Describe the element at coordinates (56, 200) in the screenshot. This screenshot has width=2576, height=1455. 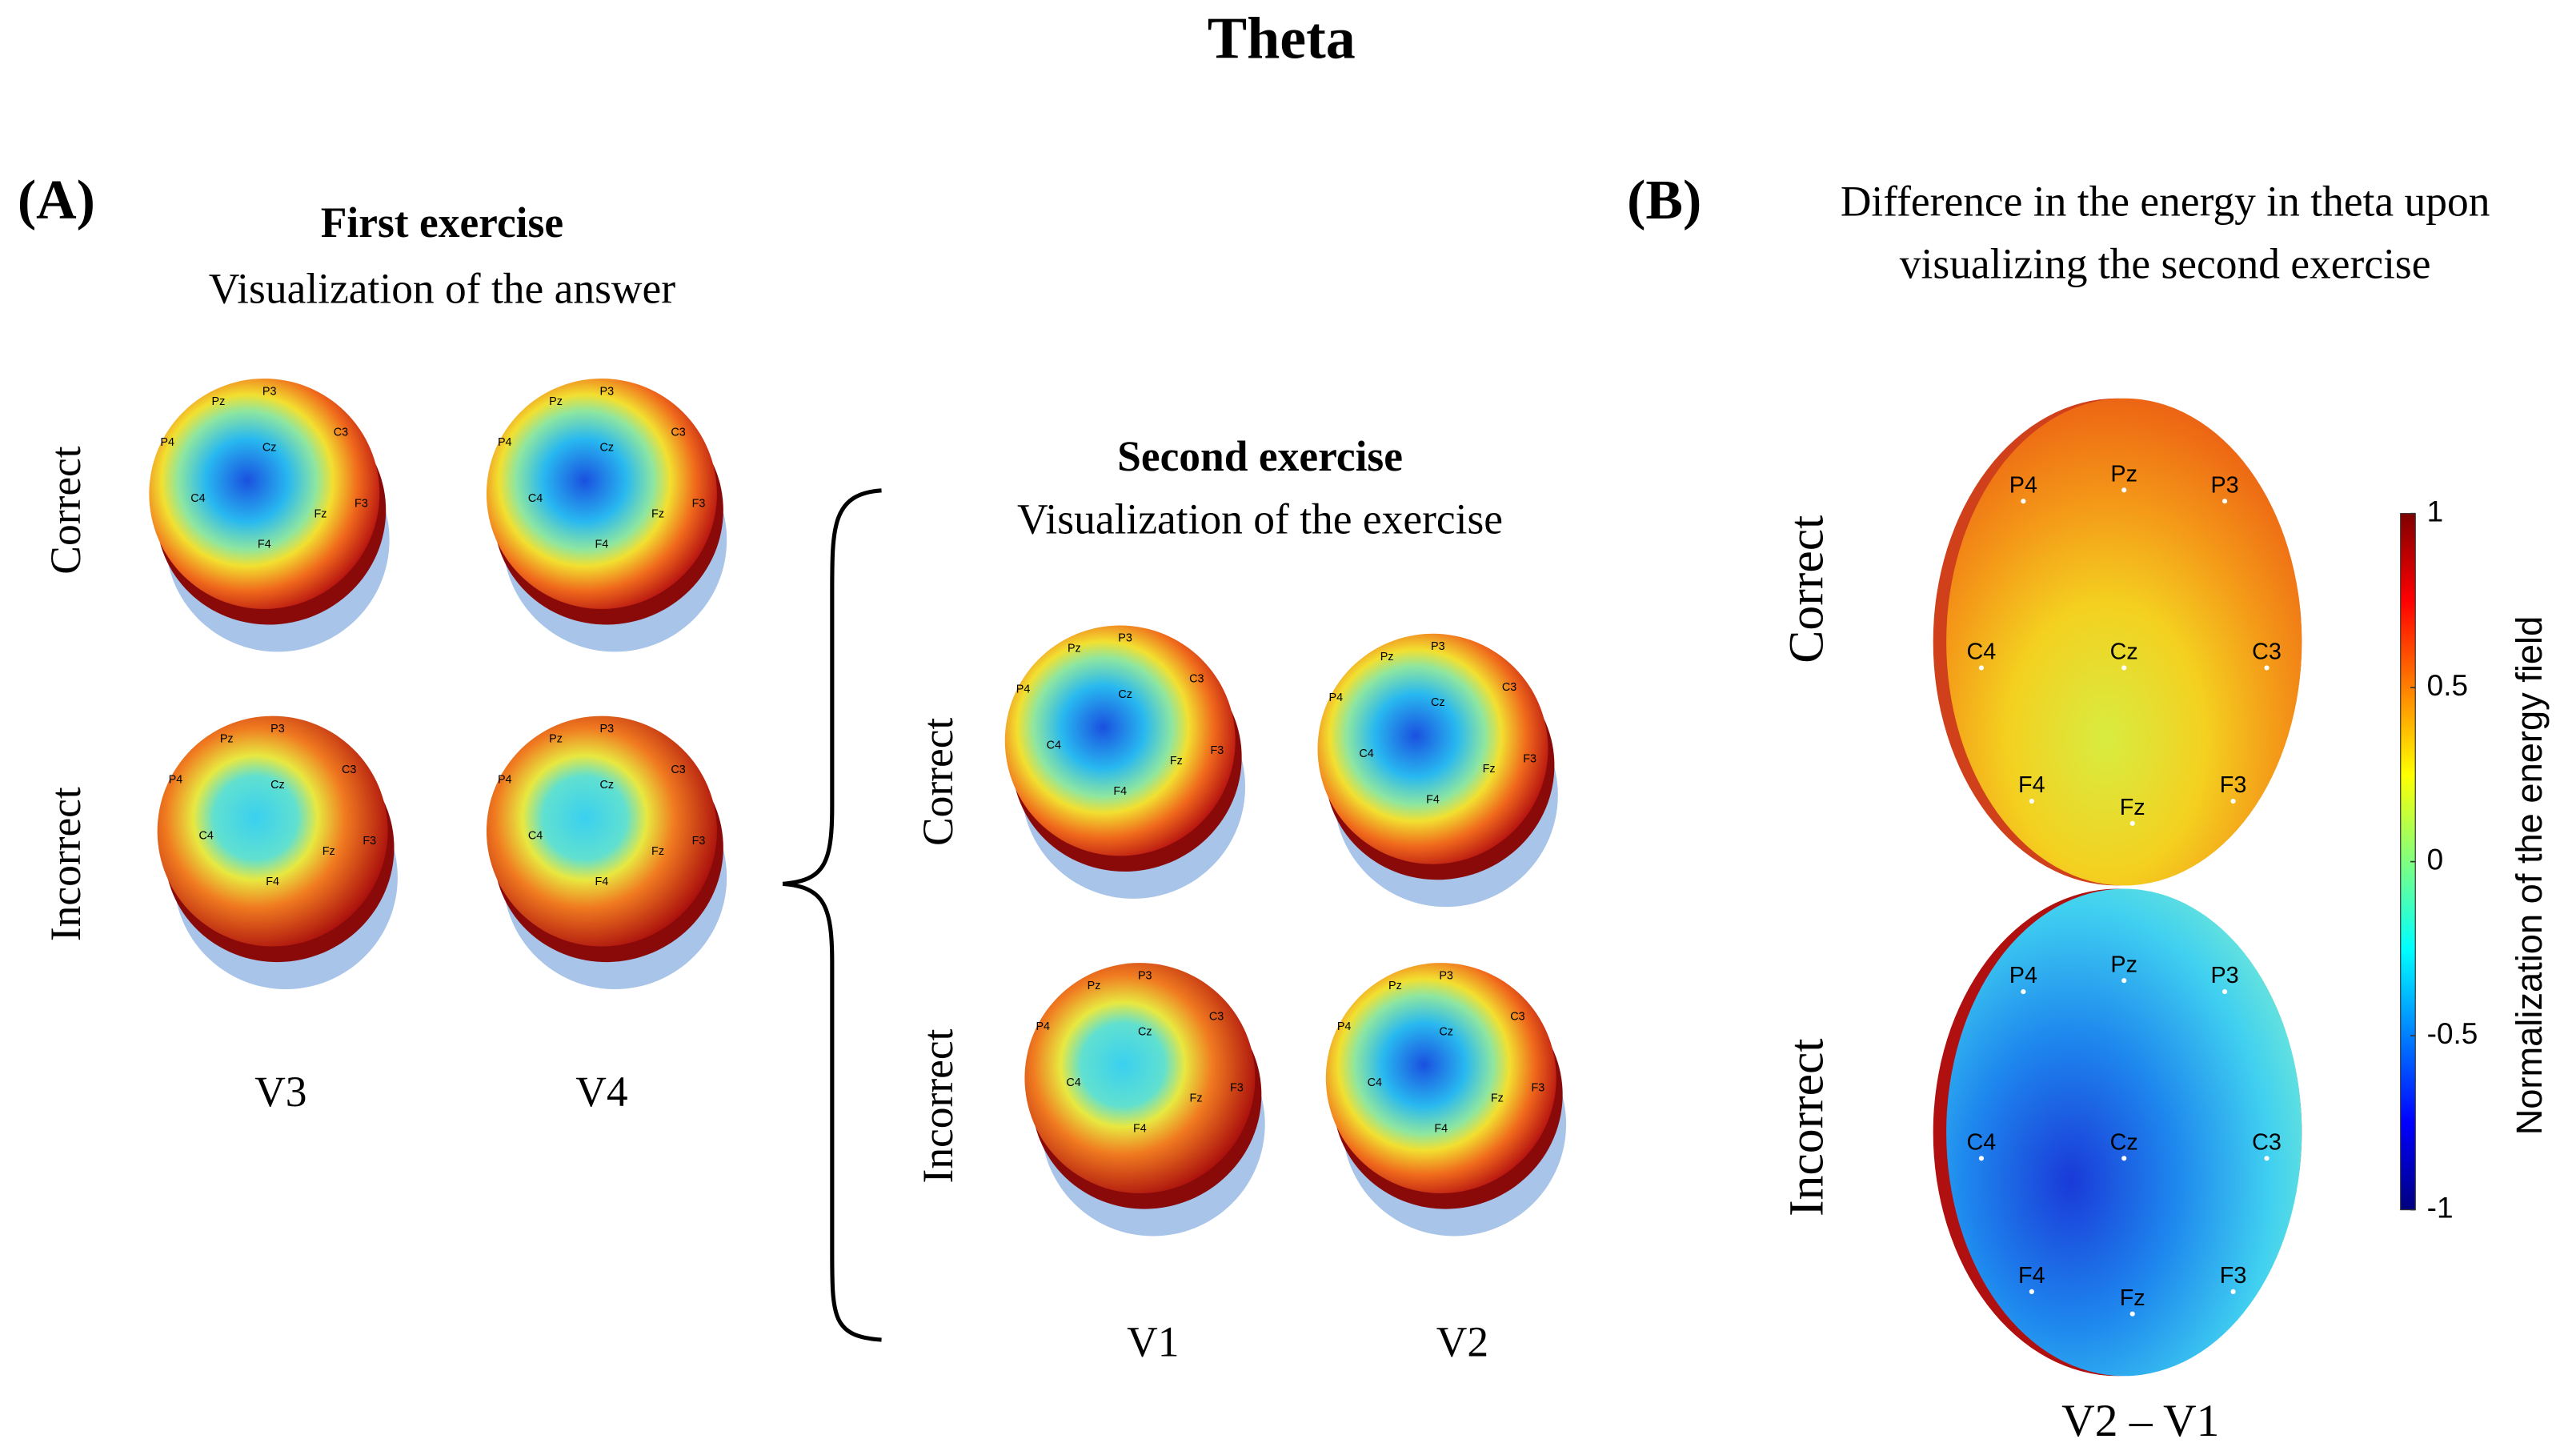
I see `panel-label: (A)` at that location.